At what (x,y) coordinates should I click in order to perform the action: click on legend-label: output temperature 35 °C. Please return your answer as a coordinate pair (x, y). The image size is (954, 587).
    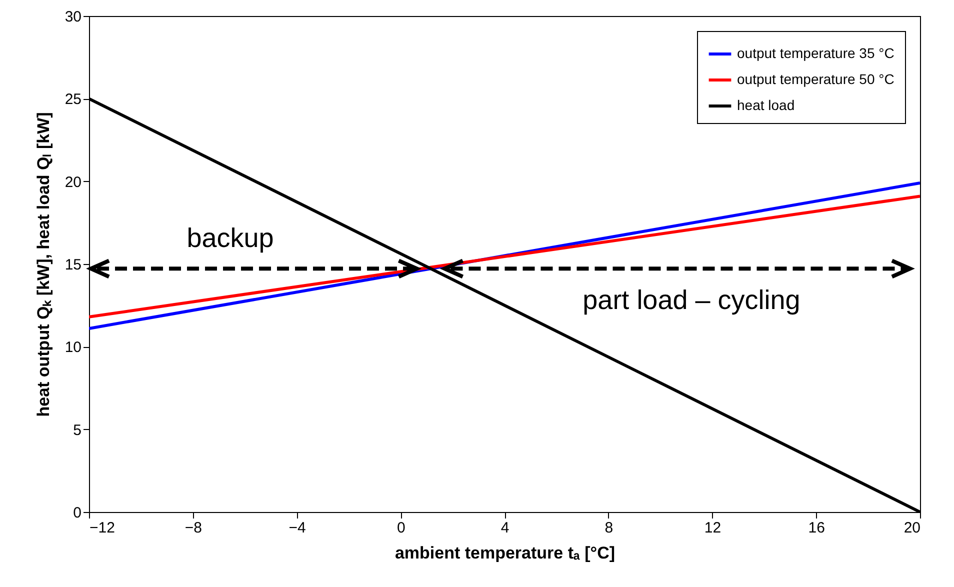
    Looking at the image, I should click on (815, 53).